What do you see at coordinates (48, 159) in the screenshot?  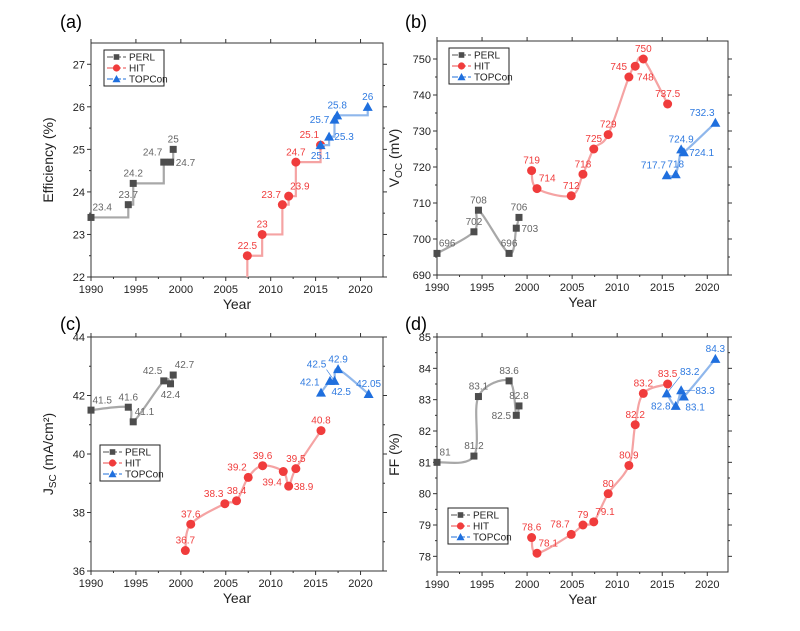 I see `y-axis-label: Efficiency (%)` at bounding box center [48, 159].